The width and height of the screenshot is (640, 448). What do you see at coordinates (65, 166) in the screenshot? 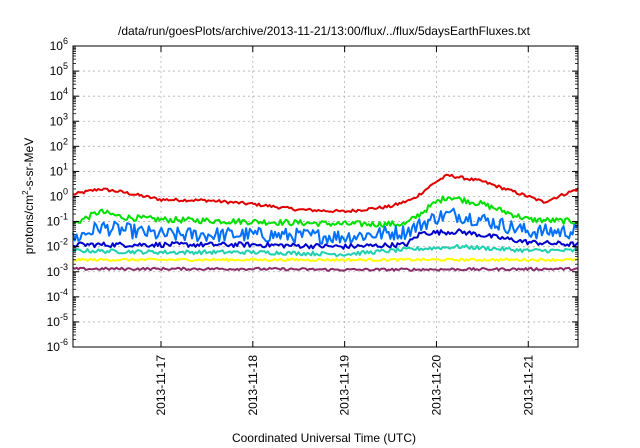
I see `y-tick-label-exp: 1` at bounding box center [65, 166].